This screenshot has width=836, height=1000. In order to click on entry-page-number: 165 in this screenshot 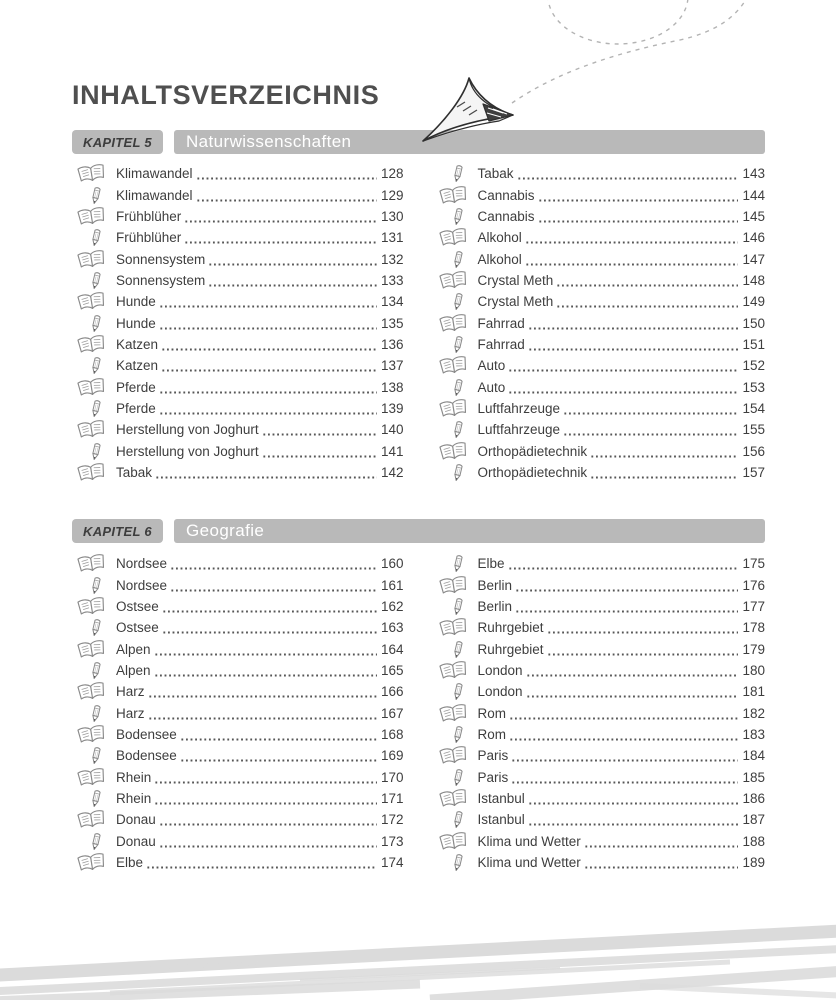, I will do `click(392, 670)`.